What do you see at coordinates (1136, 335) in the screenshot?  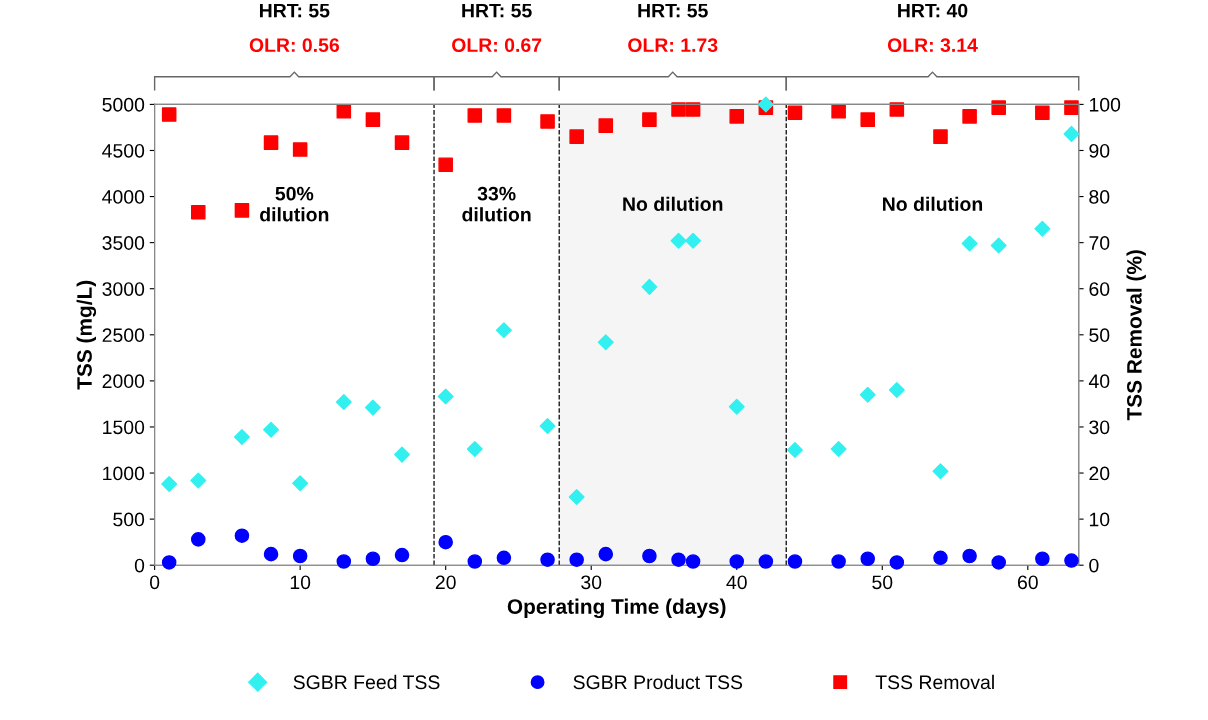 I see `y2-axis-title: TSS Removal (%)` at bounding box center [1136, 335].